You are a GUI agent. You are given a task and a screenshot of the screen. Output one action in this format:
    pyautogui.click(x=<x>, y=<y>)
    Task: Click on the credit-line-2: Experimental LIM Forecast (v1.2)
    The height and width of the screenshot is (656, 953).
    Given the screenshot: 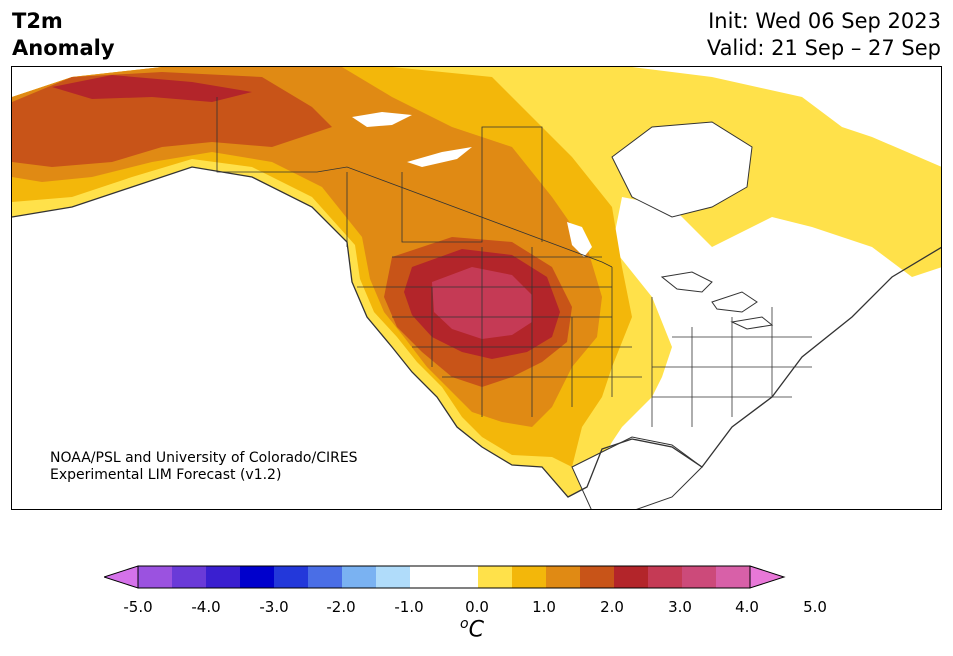 What is the action you would take?
    pyautogui.click(x=166, y=475)
    